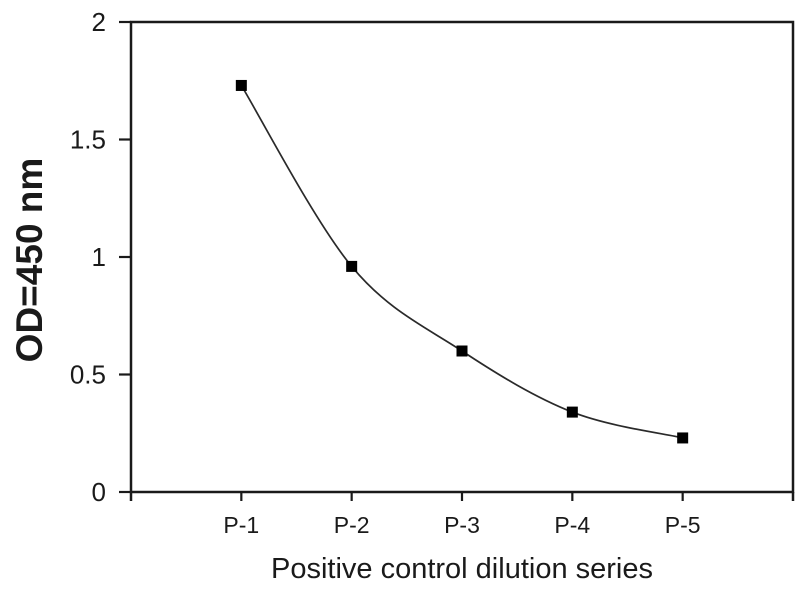  What do you see at coordinates (352, 525) in the screenshot?
I see `x-tick-label: P-2` at bounding box center [352, 525].